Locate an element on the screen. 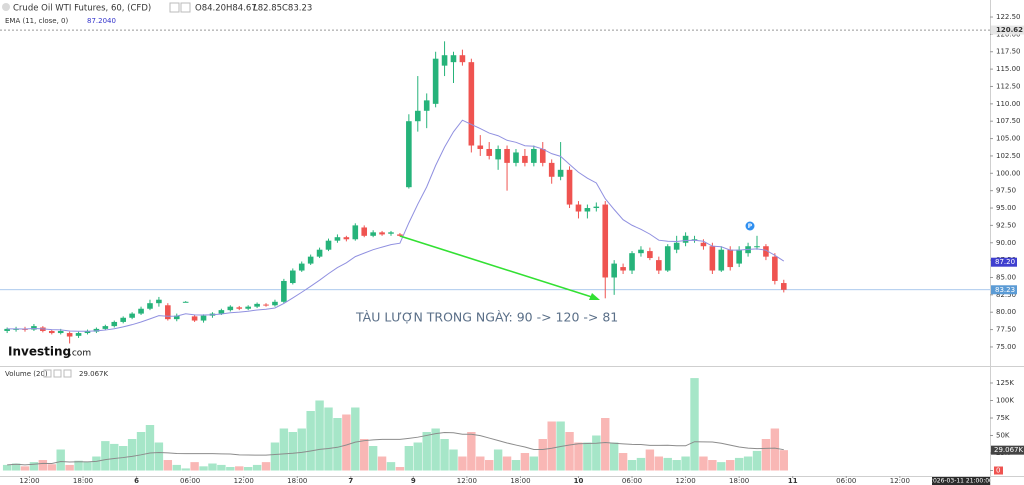 This screenshot has width=1024, height=485. x-tick-label: 18:00 is located at coordinates (520, 481).